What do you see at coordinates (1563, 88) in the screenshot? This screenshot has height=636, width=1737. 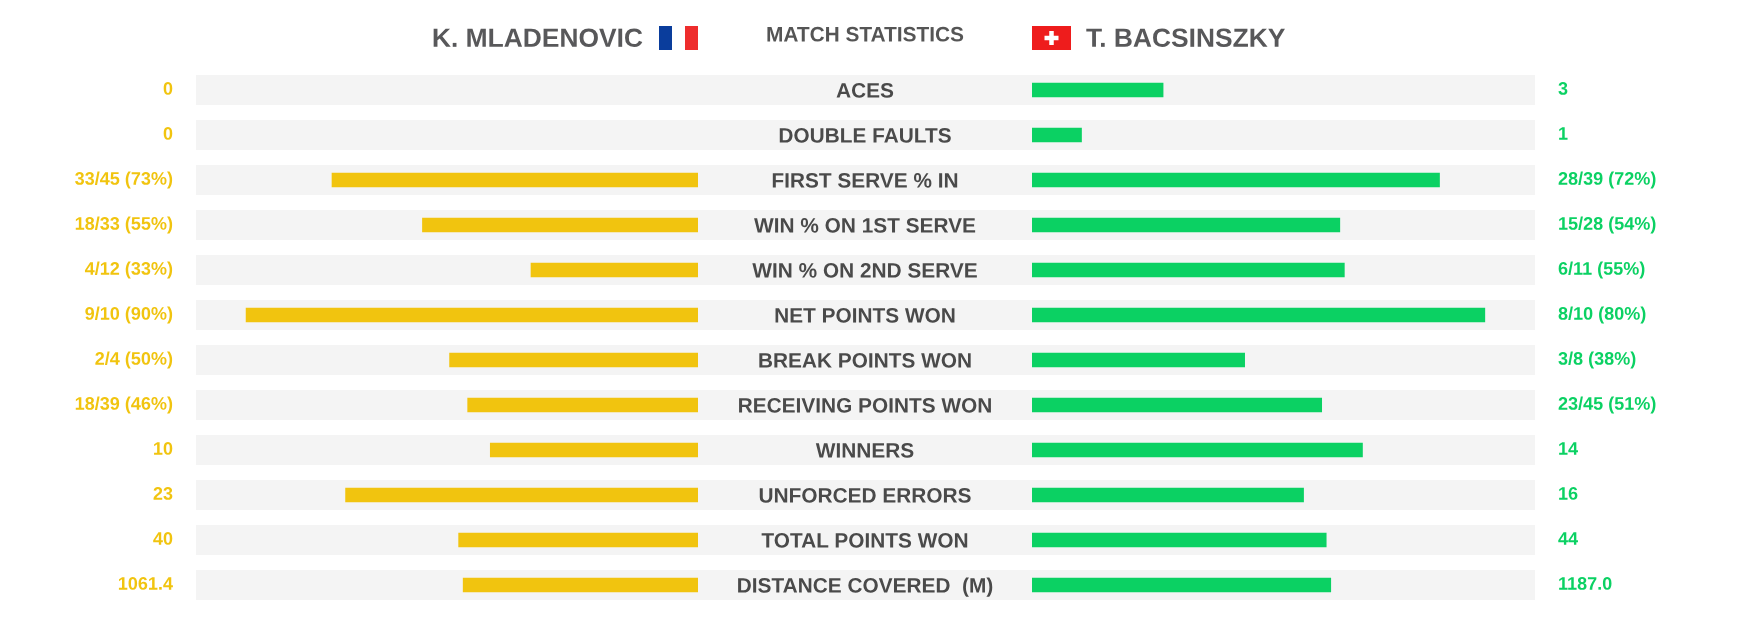 I see `text: 3` at bounding box center [1563, 88].